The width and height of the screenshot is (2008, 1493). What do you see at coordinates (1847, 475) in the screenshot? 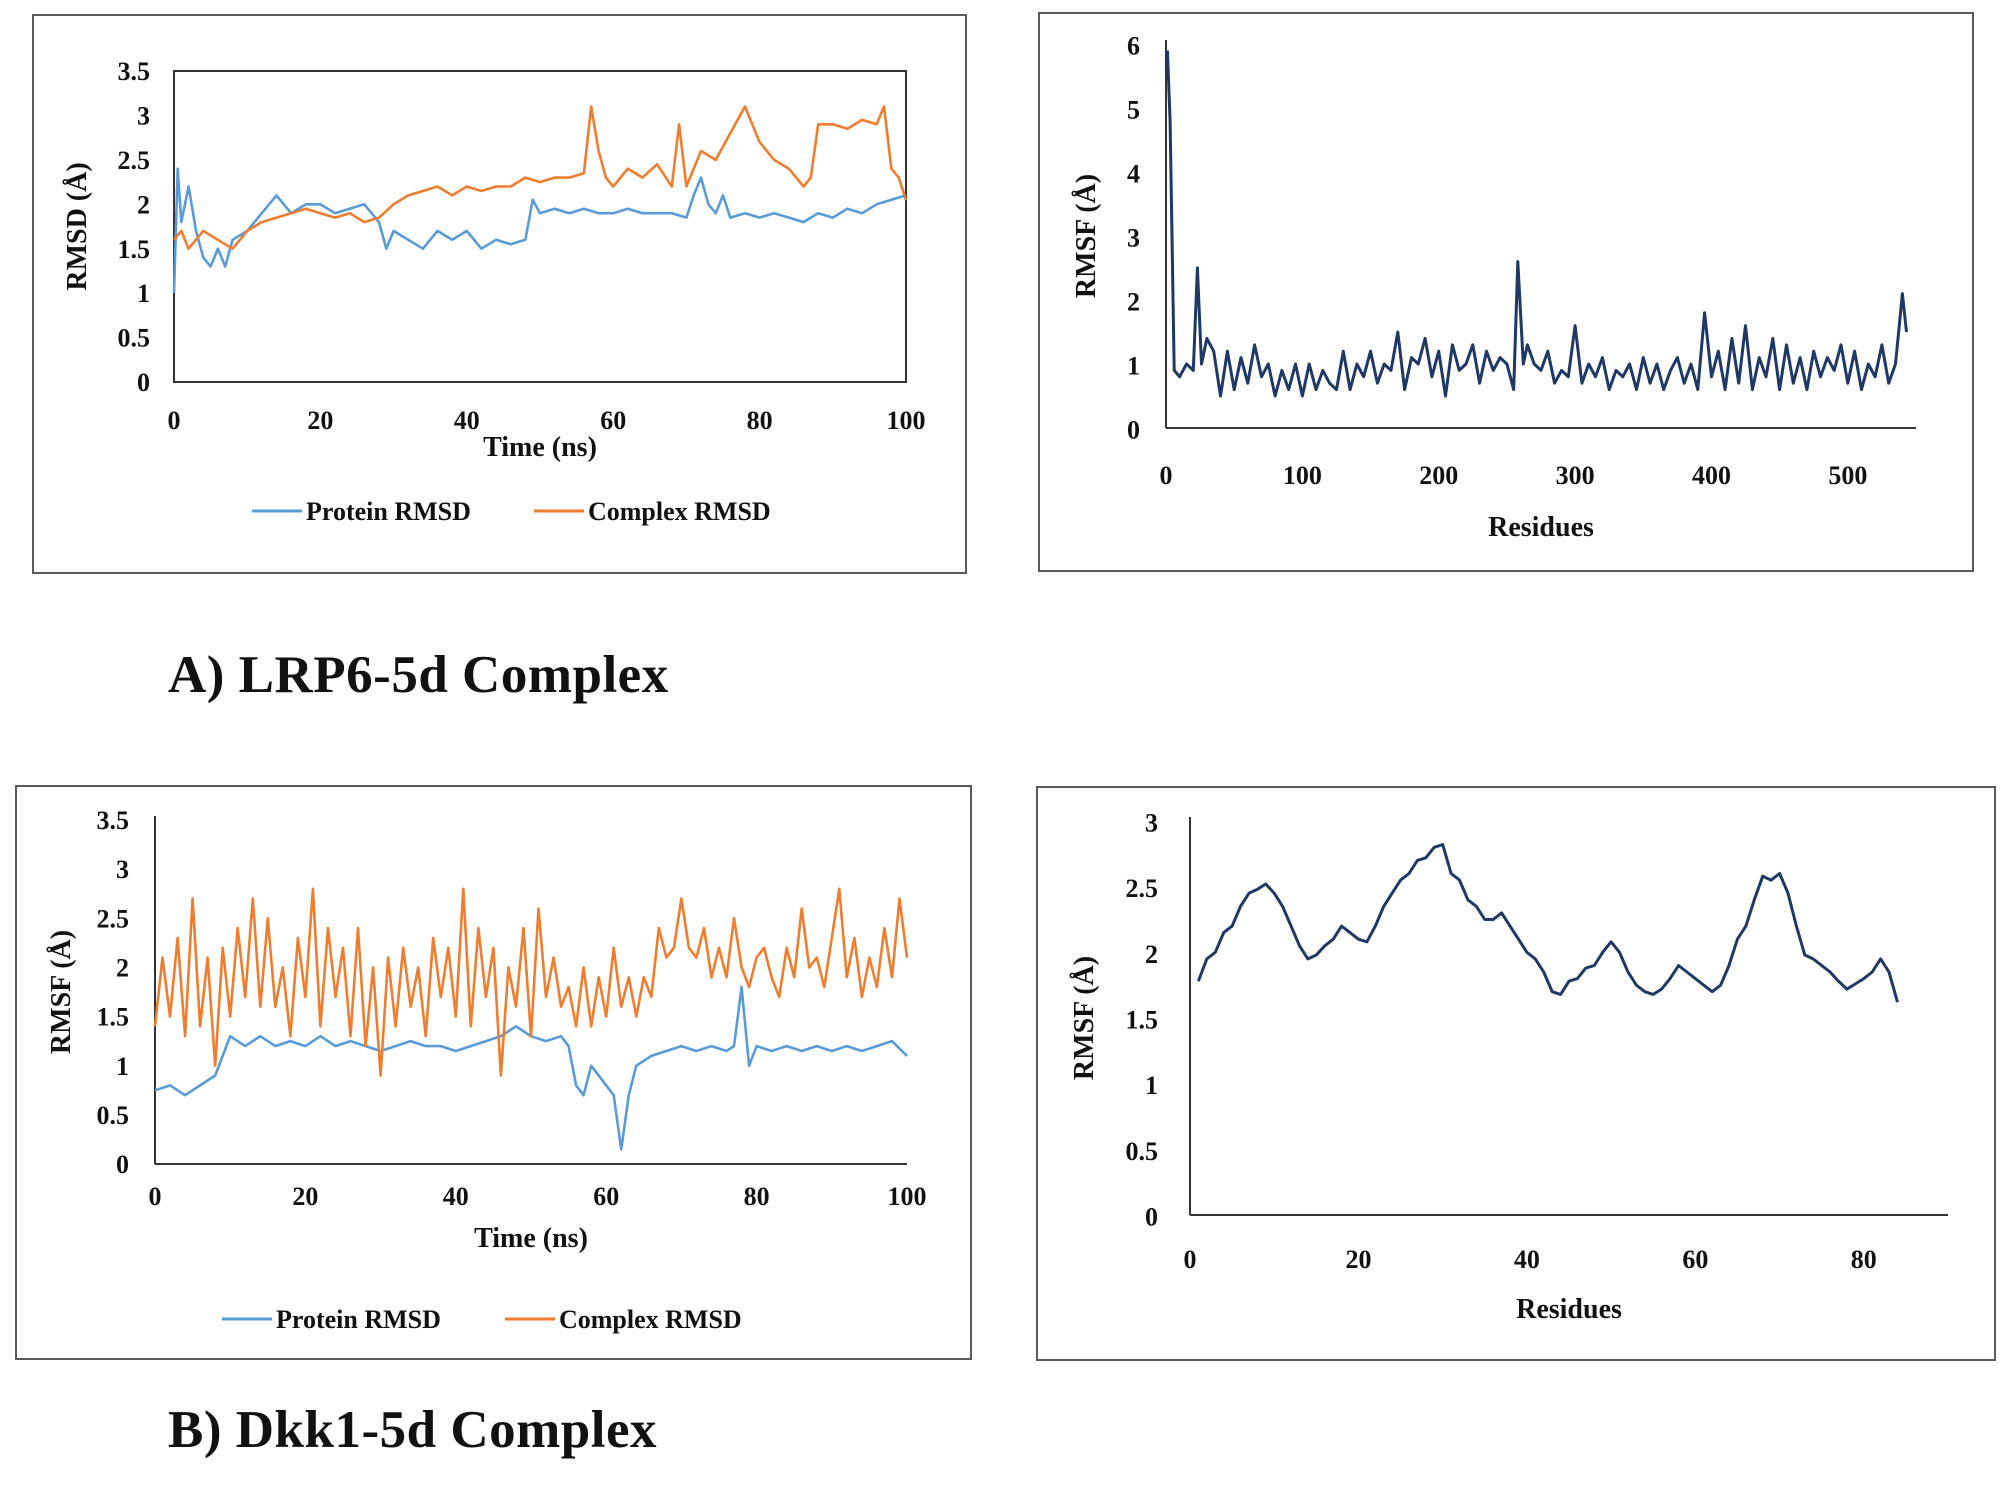
I see `x-tick-label: 500` at bounding box center [1847, 475].